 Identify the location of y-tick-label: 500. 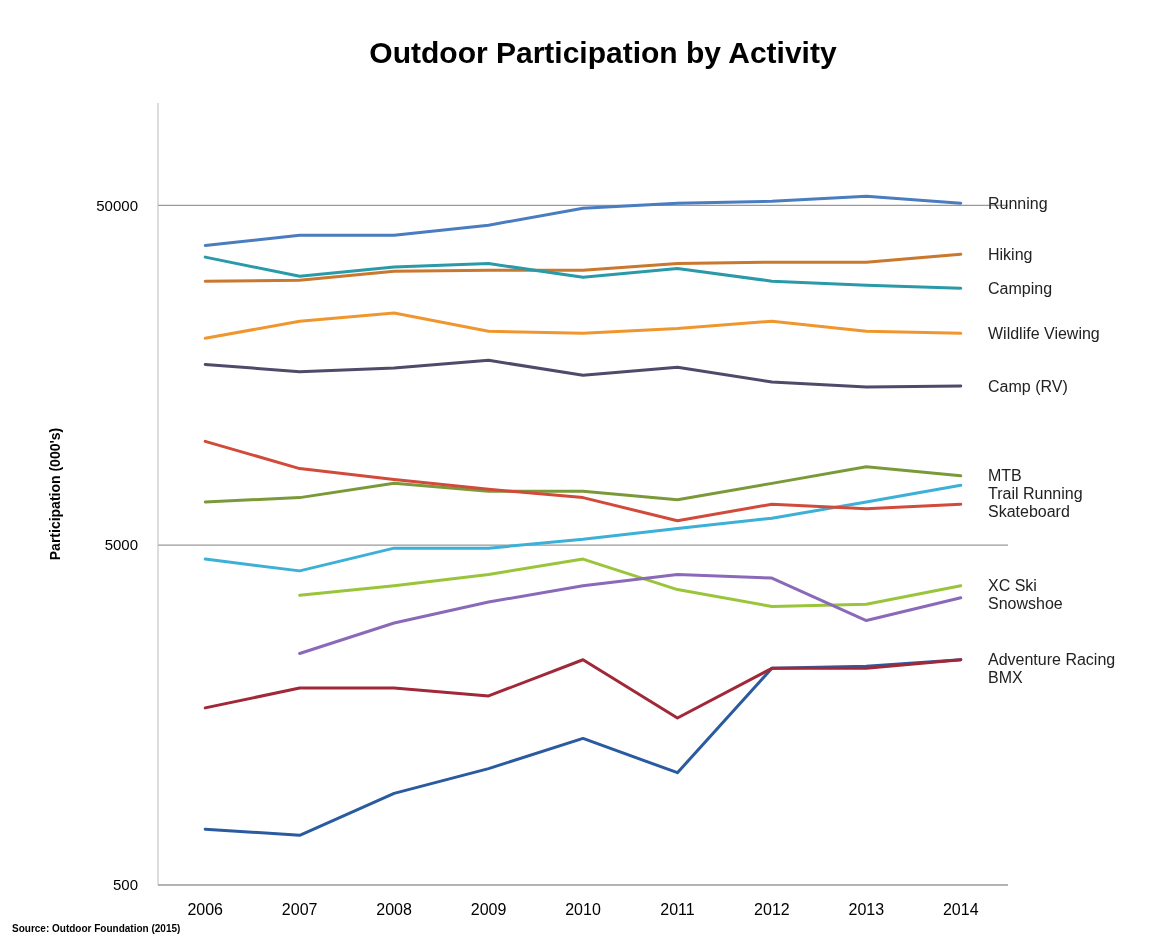
(125, 885).